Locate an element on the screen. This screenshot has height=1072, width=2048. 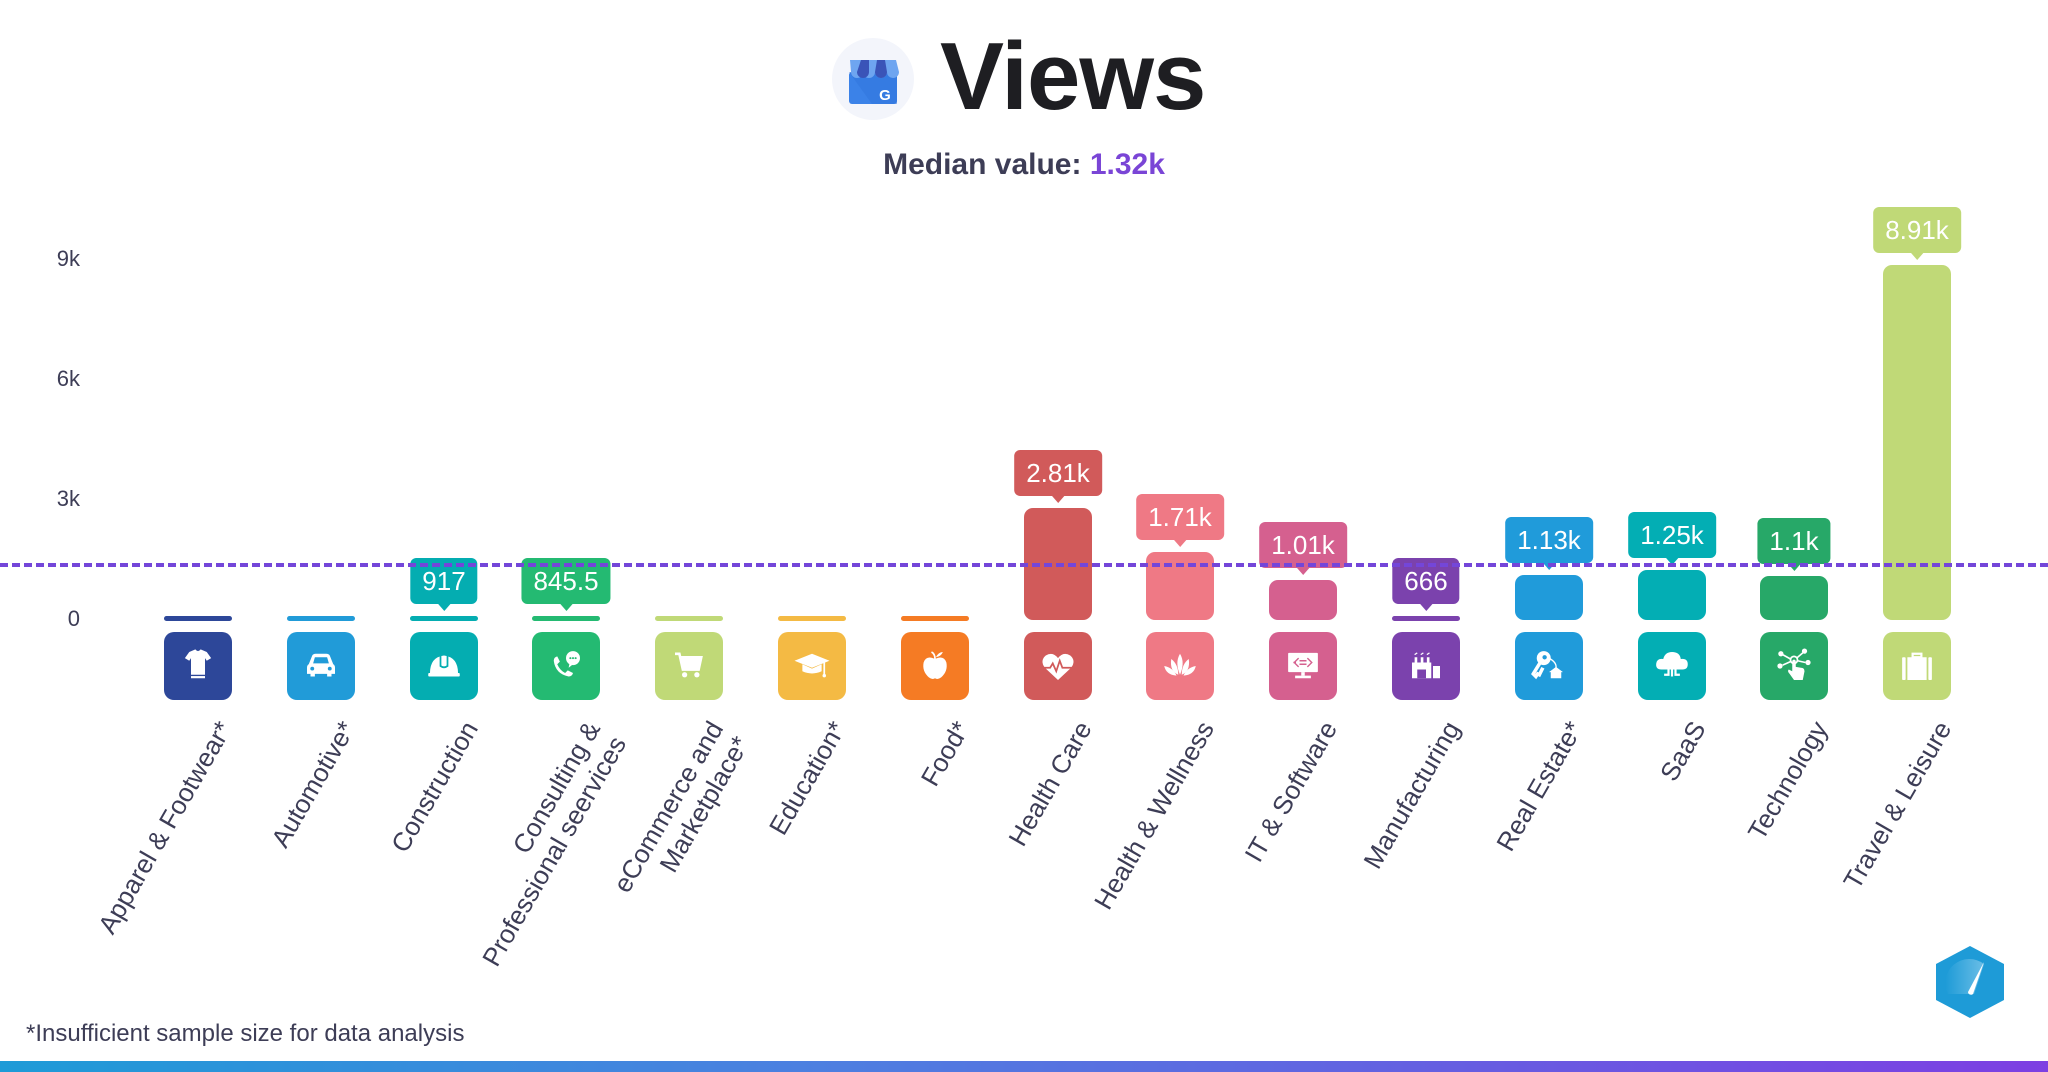
bar-column: 1.13k Real Estate* is located at coordinates (1542, 536).